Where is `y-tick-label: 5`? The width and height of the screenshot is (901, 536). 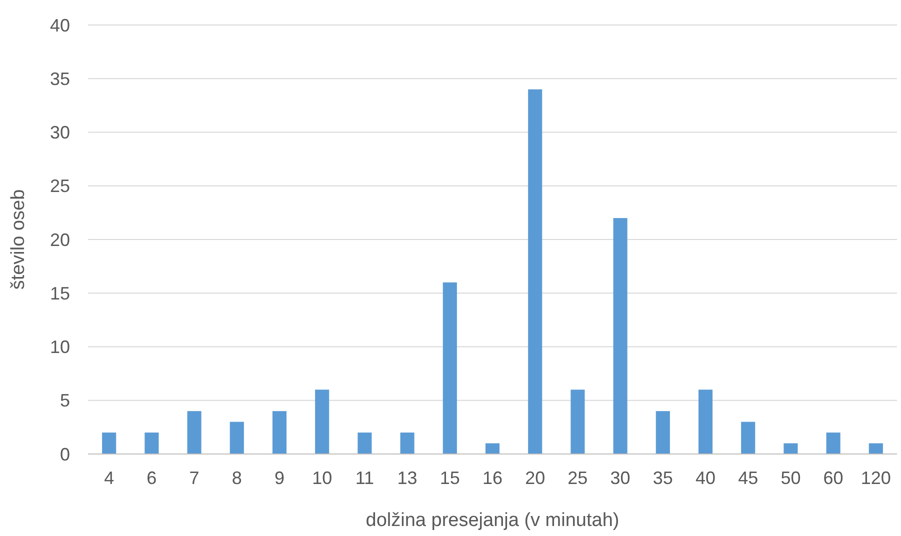 y-tick-label: 5 is located at coordinates (65, 400).